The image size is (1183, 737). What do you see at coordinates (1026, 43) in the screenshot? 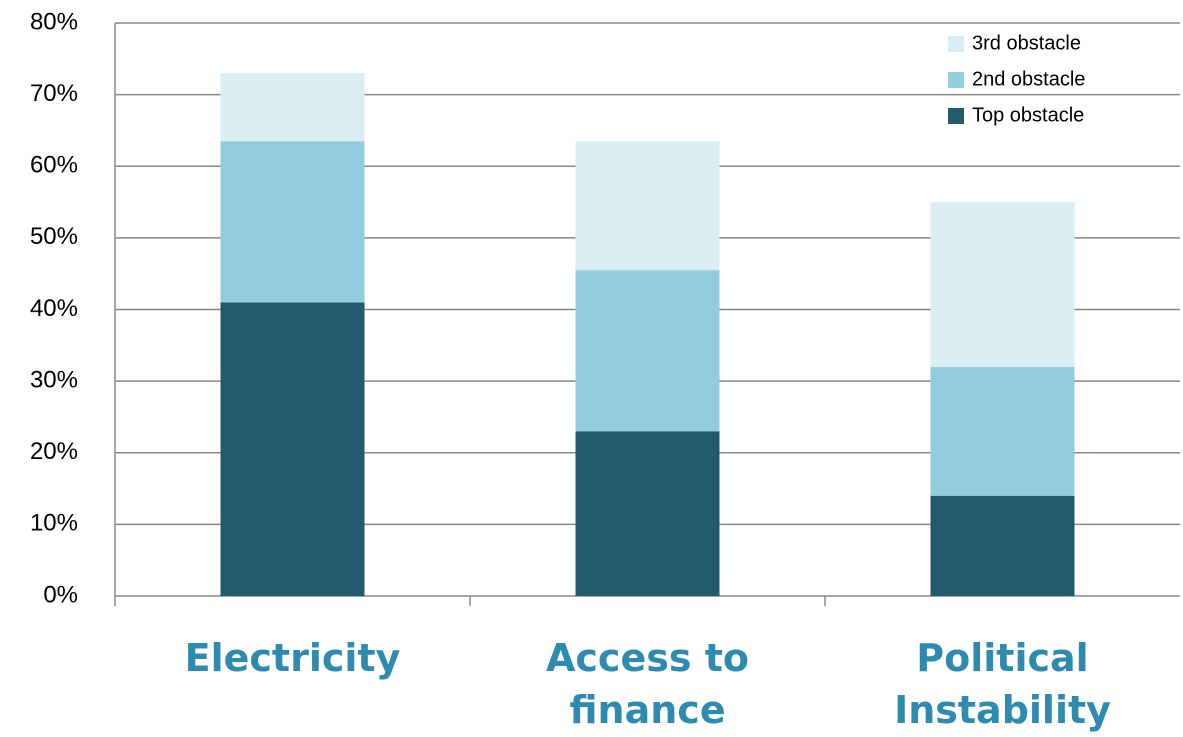
I see `legend-label: 3rd obstacle` at bounding box center [1026, 43].